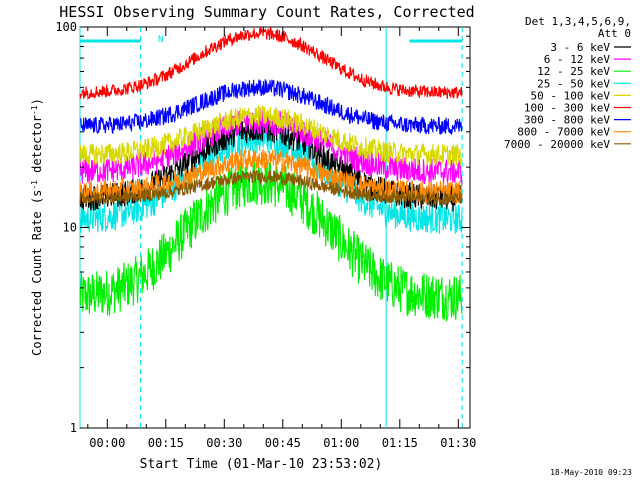 The image size is (640, 480). What do you see at coordinates (34, 110) in the screenshot?
I see `y-axis-label-sup2: -1` at bounding box center [34, 110].